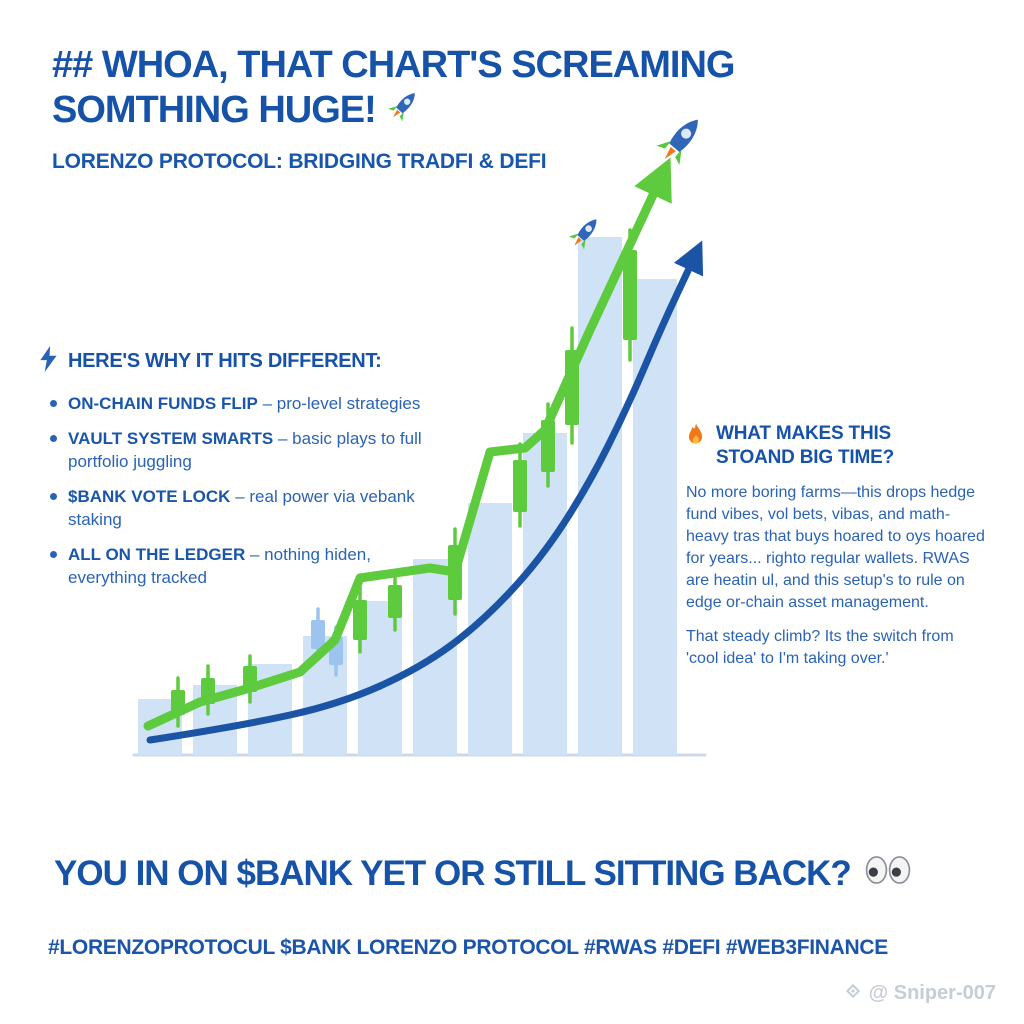 The width and height of the screenshot is (1024, 1024). I want to click on feature-rest: – basic plays to full portfolio juggling, so click(245, 450).